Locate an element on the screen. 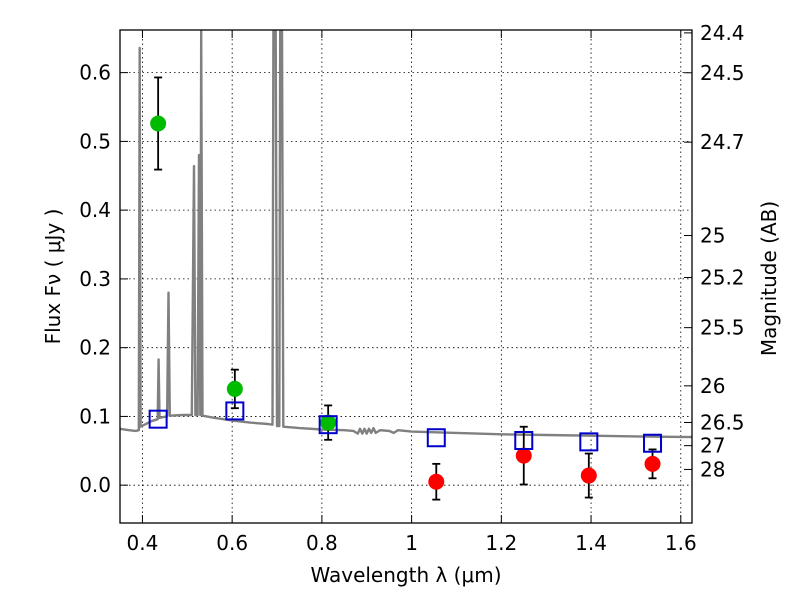 The height and width of the screenshot is (600, 800). y-tick-label: 0.4 is located at coordinates (95, 210).